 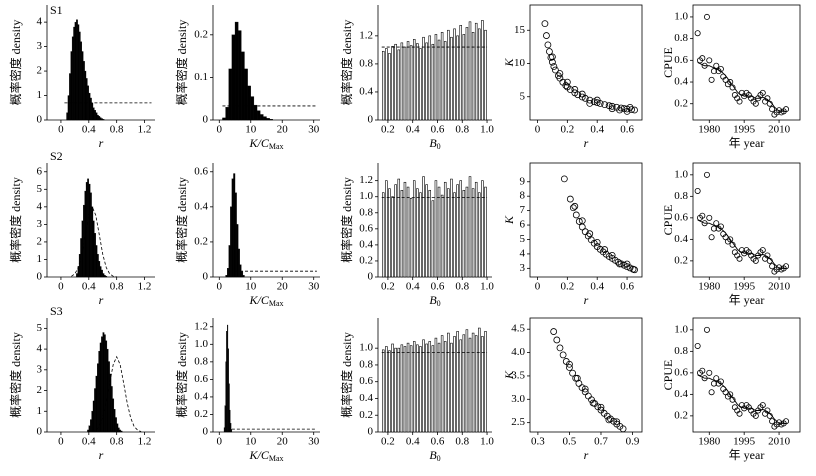 What do you see at coordinates (81, 228) in the screenshot?
I see `panel: 0 1 2 3 4 5 6 0 0.4 0.8 1.2 r 概率密度 density S2` at bounding box center [81, 228].